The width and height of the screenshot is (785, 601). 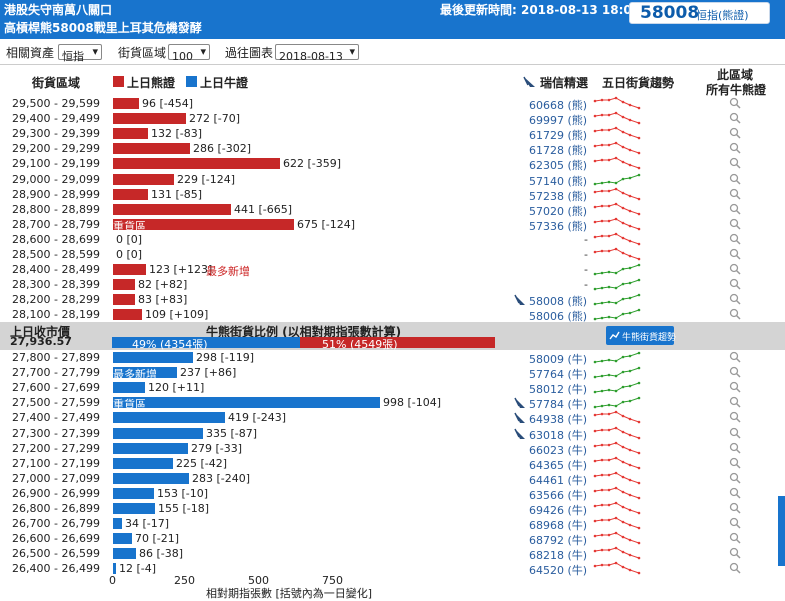 I want to click on zone-select: 100 ▾, so click(x=189, y=53).